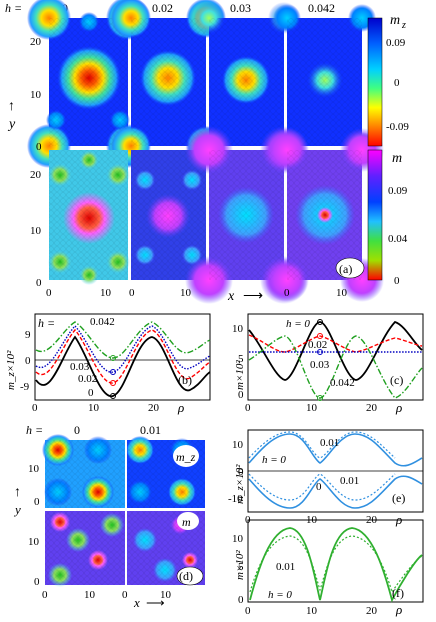 The height and width of the screenshot is (622, 436). Describe the element at coordinates (342, 293) in the screenshot. I see `a-xtick-5: 10` at that location.